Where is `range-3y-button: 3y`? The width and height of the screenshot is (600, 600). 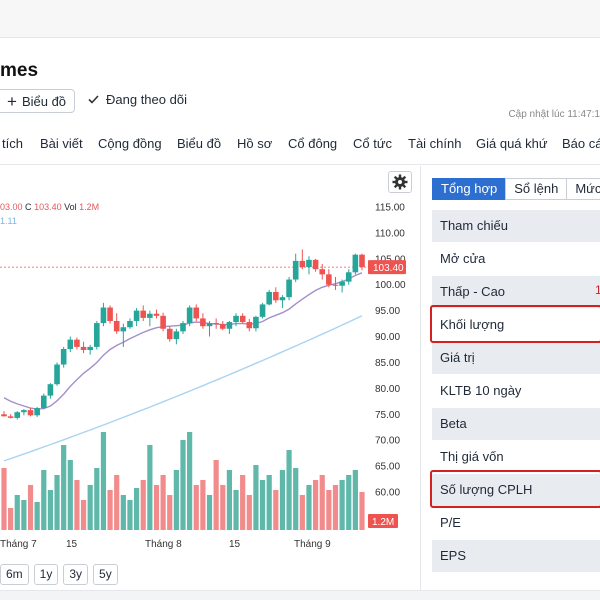 range-3y-button: 3y is located at coordinates (76, 574).